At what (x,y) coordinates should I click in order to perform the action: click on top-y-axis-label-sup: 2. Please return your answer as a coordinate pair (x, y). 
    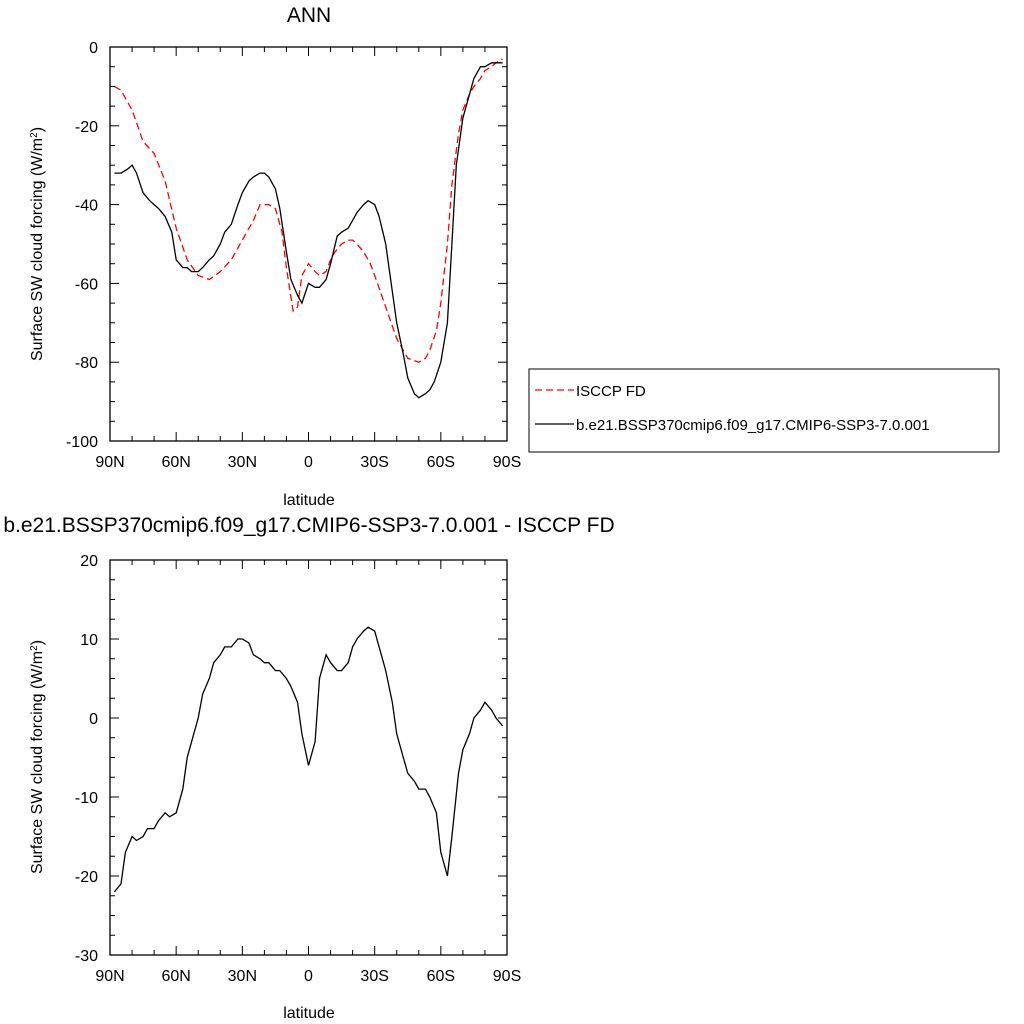
    Looking at the image, I should click on (34, 135).